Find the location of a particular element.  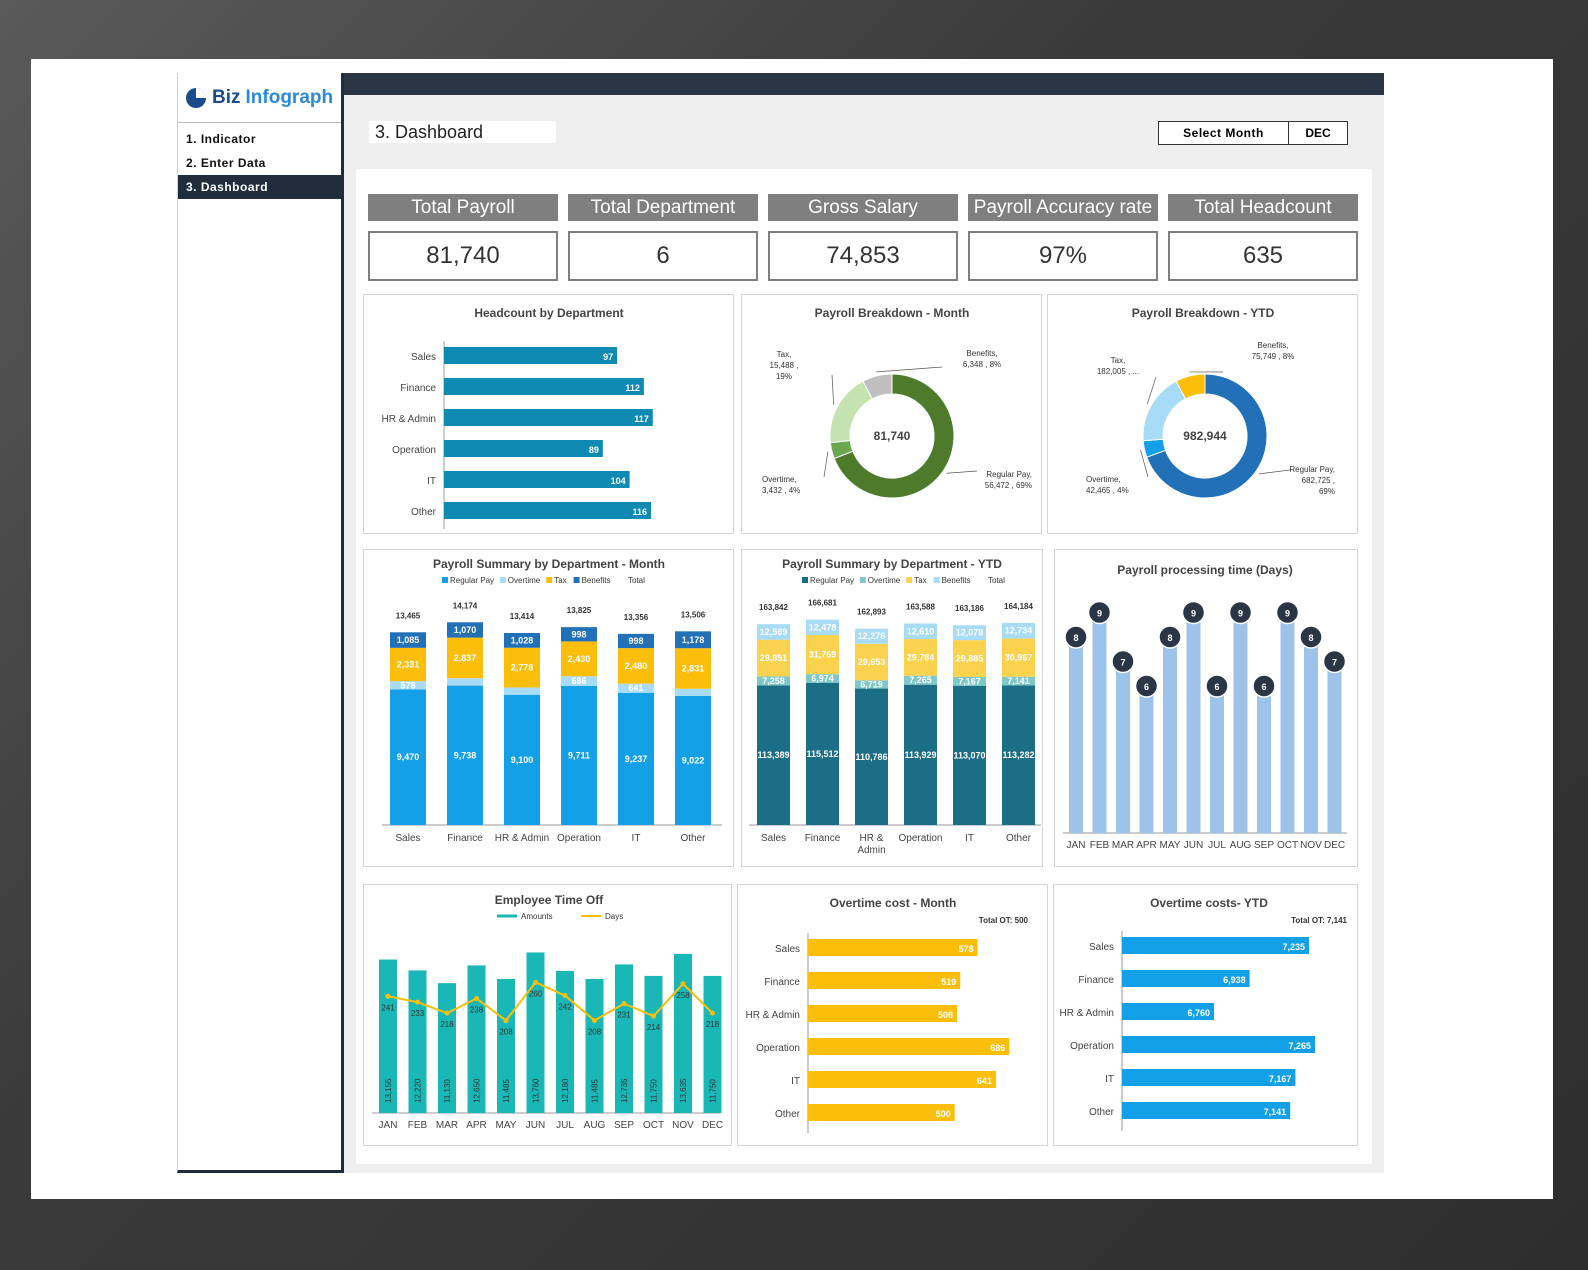

days-label: 242 is located at coordinates (565, 1007).